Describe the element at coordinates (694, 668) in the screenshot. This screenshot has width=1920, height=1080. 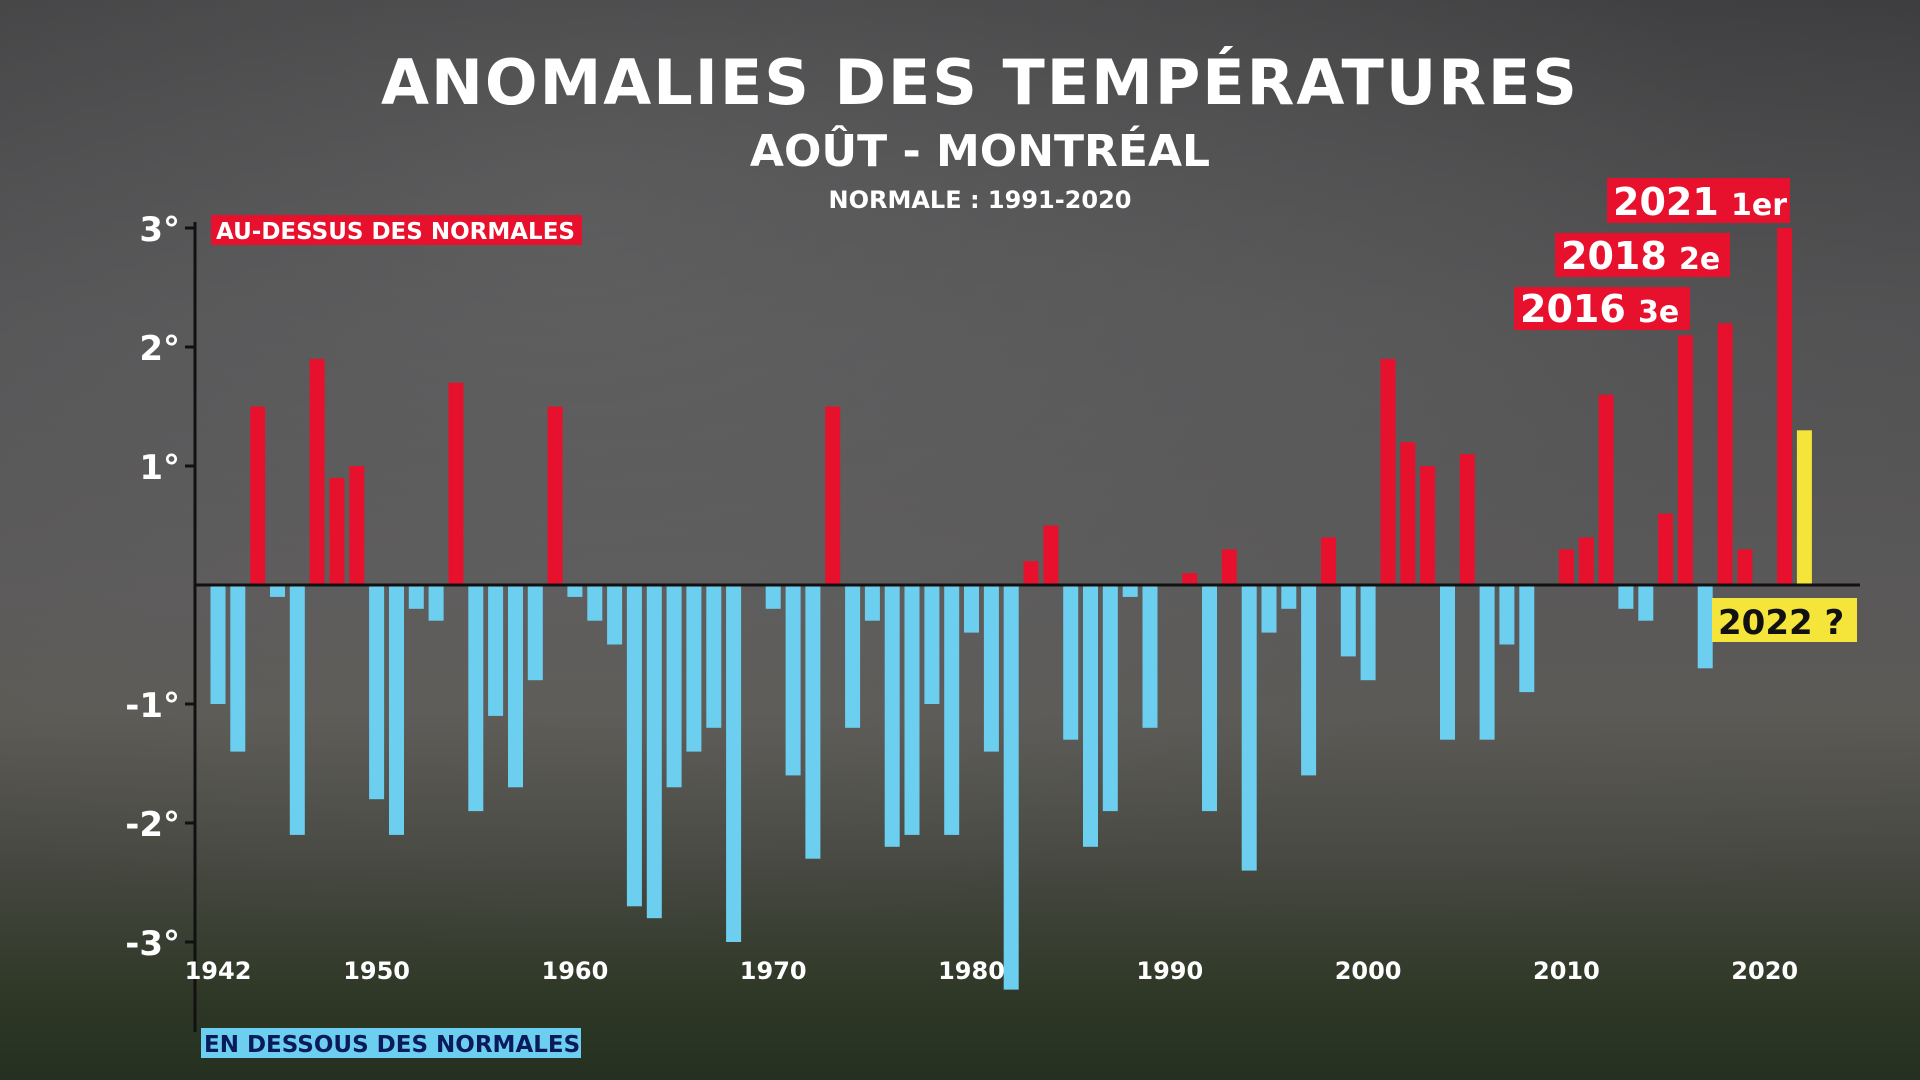
I see `bar-1966` at that location.